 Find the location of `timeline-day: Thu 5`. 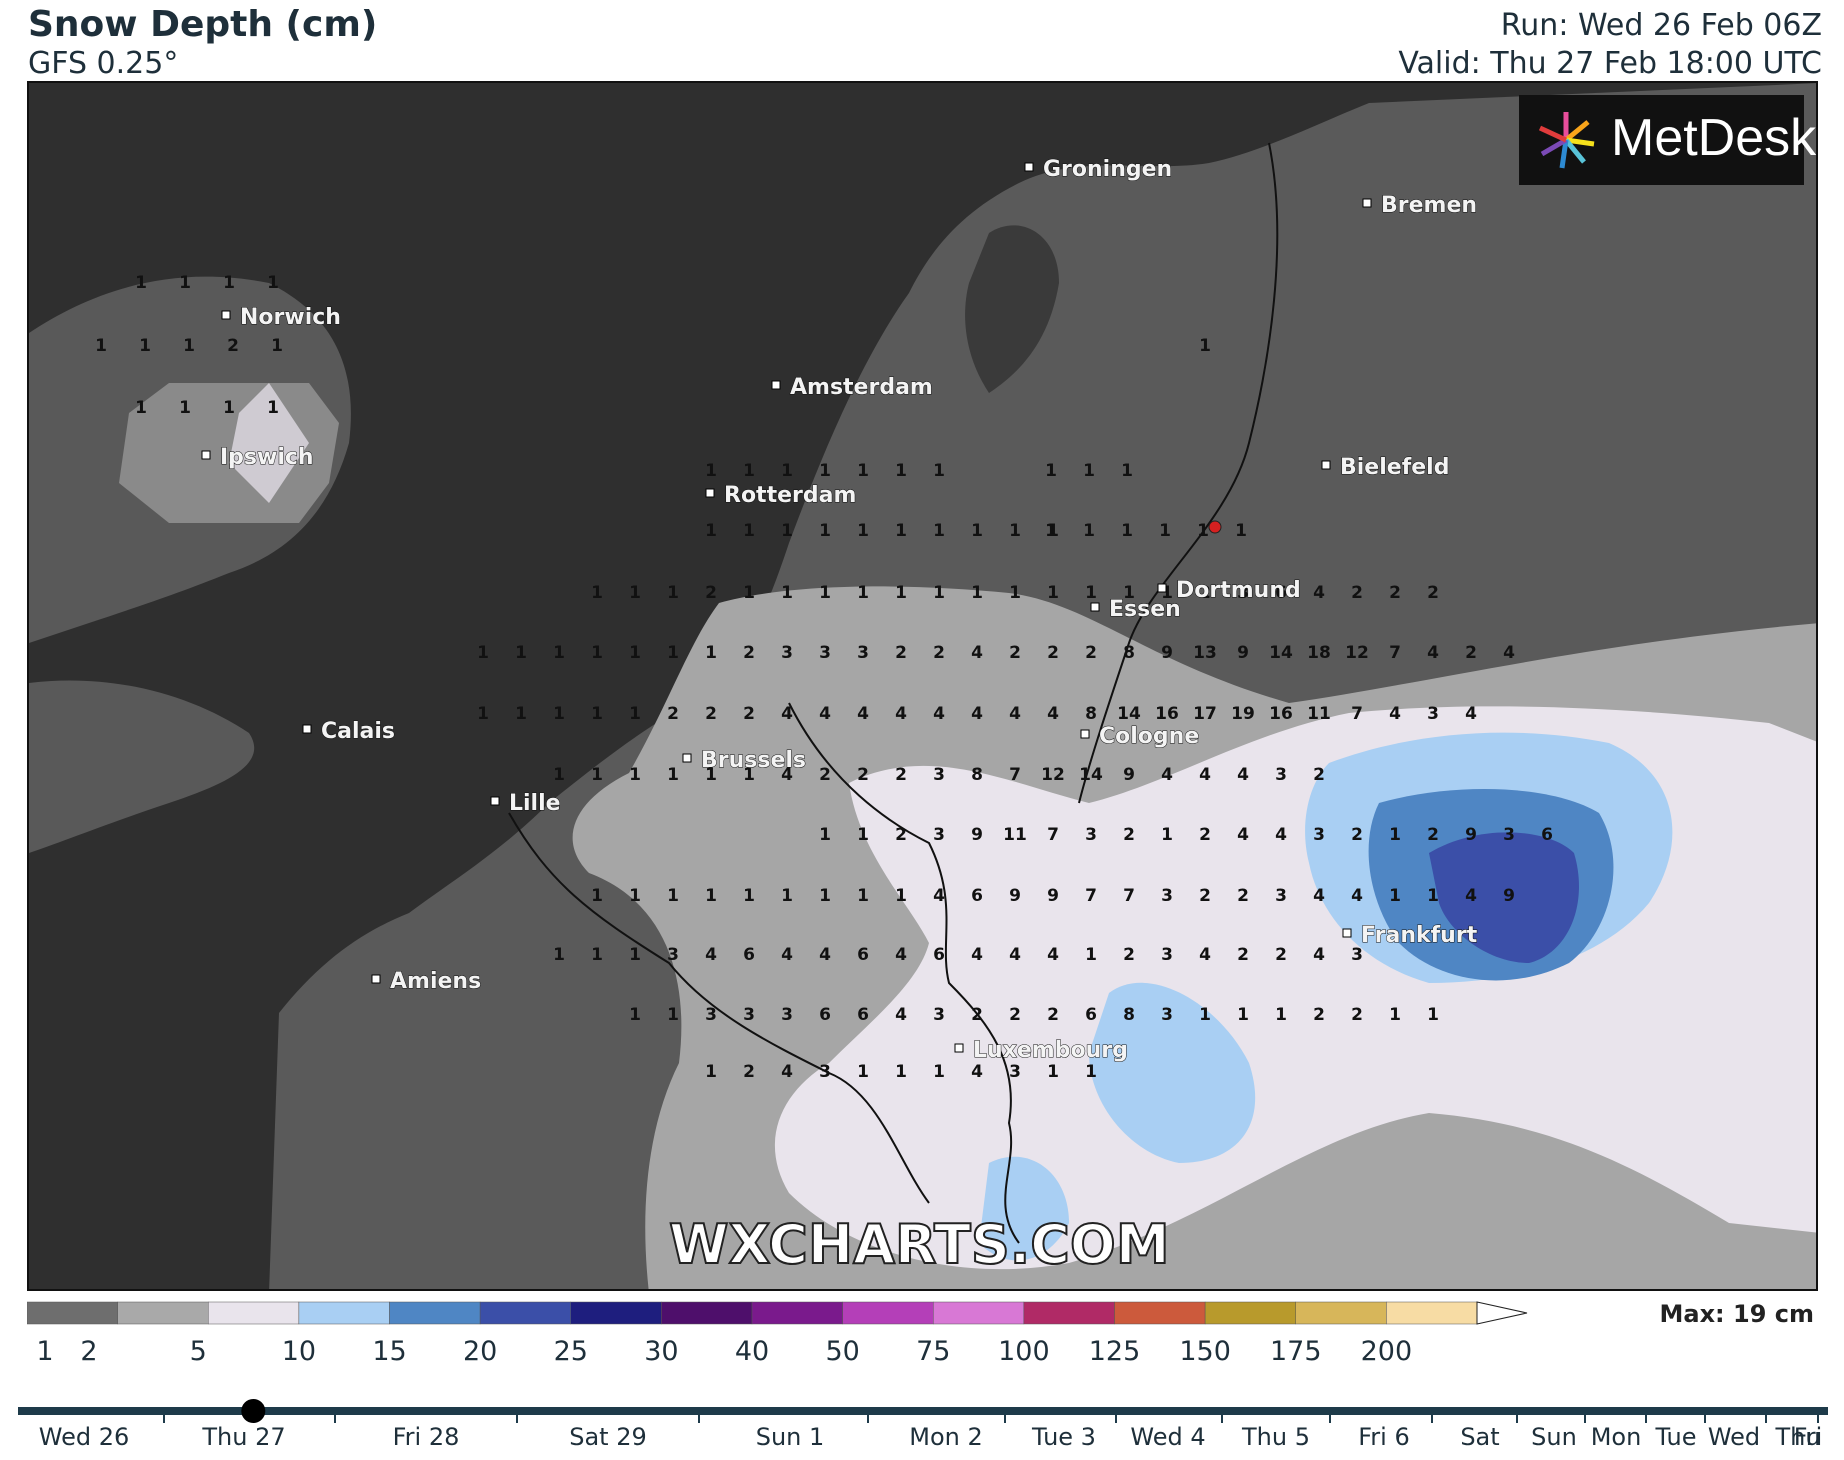

timeline-day: Thu 5 is located at coordinates (1275, 1437).